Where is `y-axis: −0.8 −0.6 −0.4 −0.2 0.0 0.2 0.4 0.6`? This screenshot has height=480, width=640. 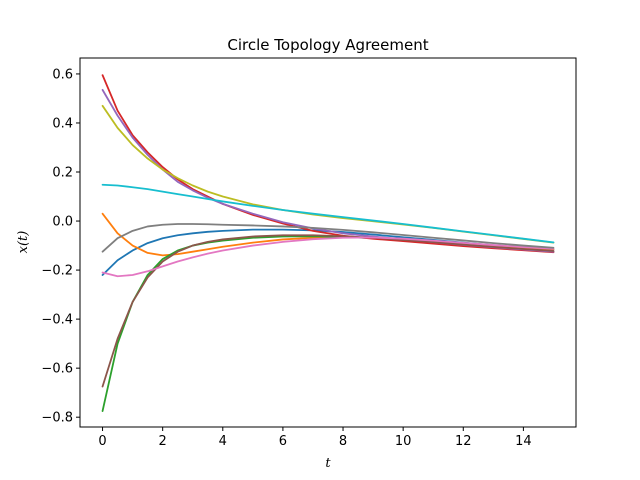
y-axis: −0.8 −0.6 −0.4 −0.2 0.0 0.2 0.4 0.6 is located at coordinates (60, 246).